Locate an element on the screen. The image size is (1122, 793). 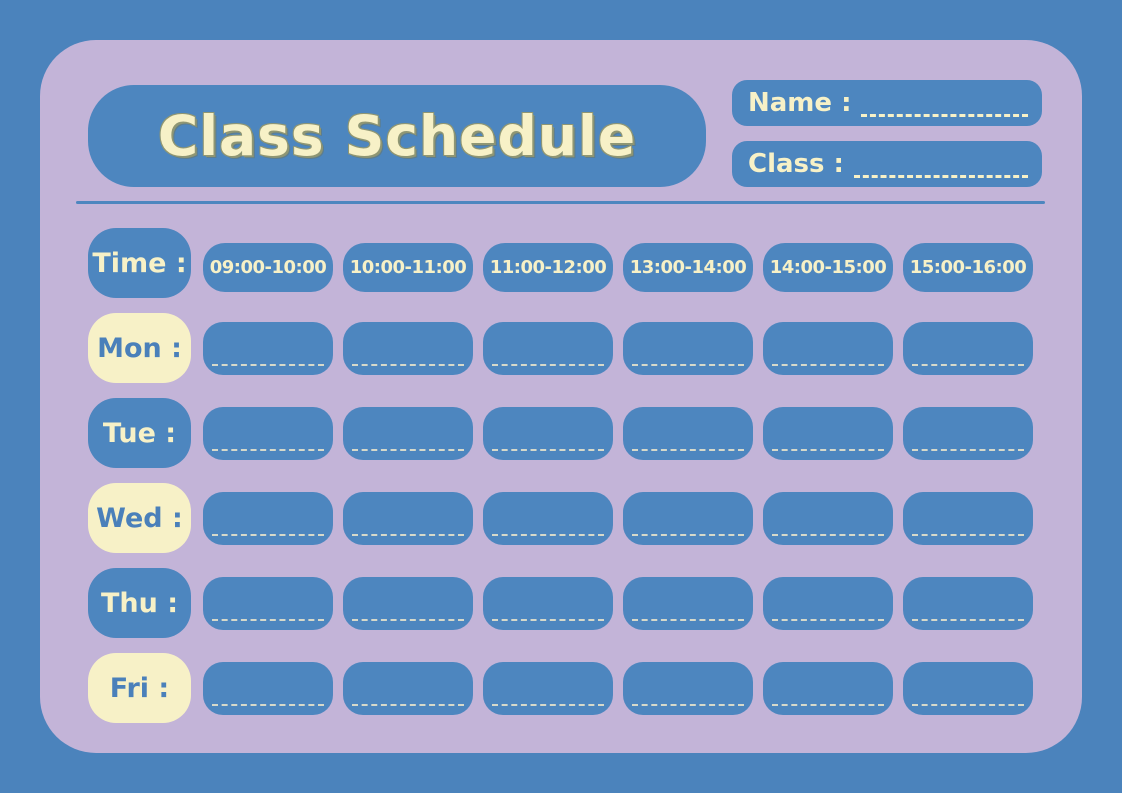
title-box: Class Schedule is located at coordinates (397, 136).